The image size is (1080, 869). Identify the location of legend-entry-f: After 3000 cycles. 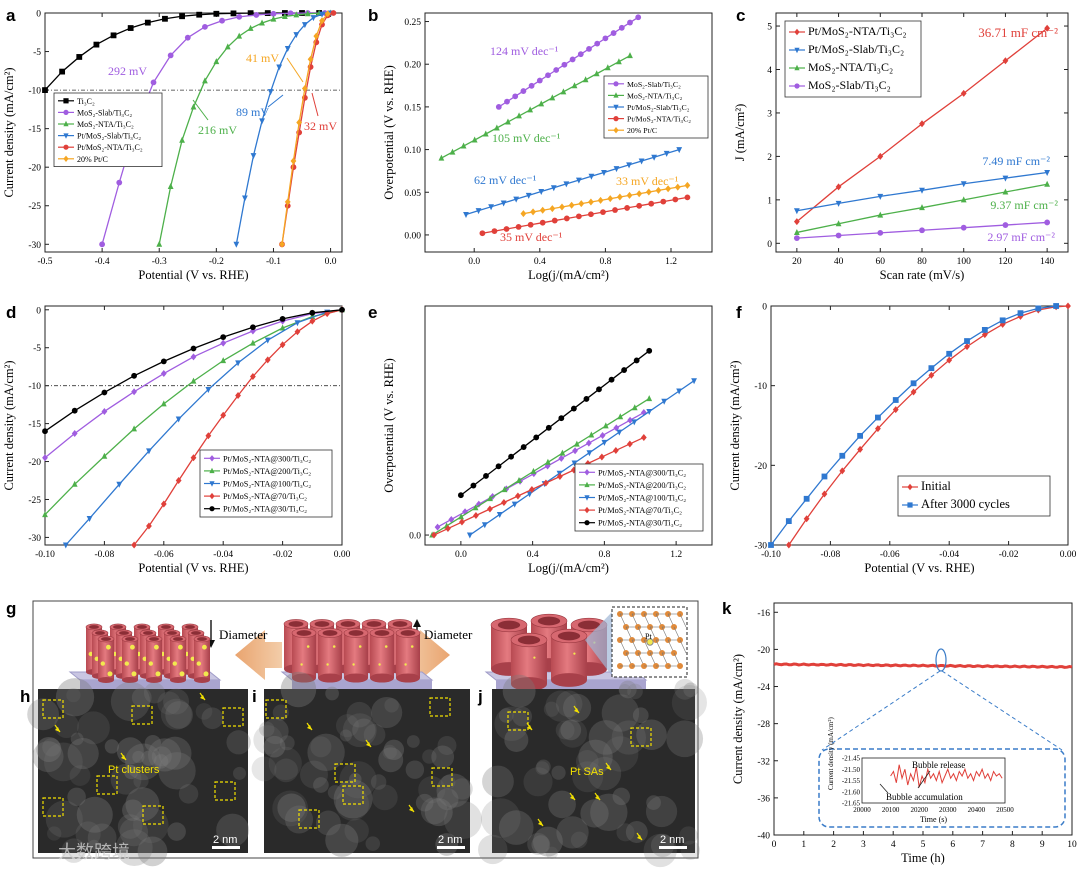
(965, 504).